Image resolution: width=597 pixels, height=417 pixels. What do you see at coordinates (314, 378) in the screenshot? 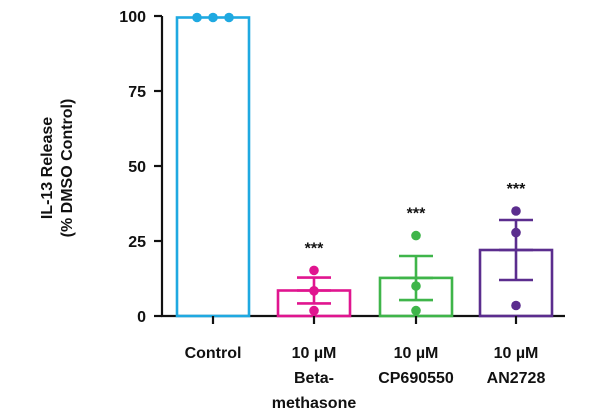
I see `category-label-line: Beta-` at bounding box center [314, 378].